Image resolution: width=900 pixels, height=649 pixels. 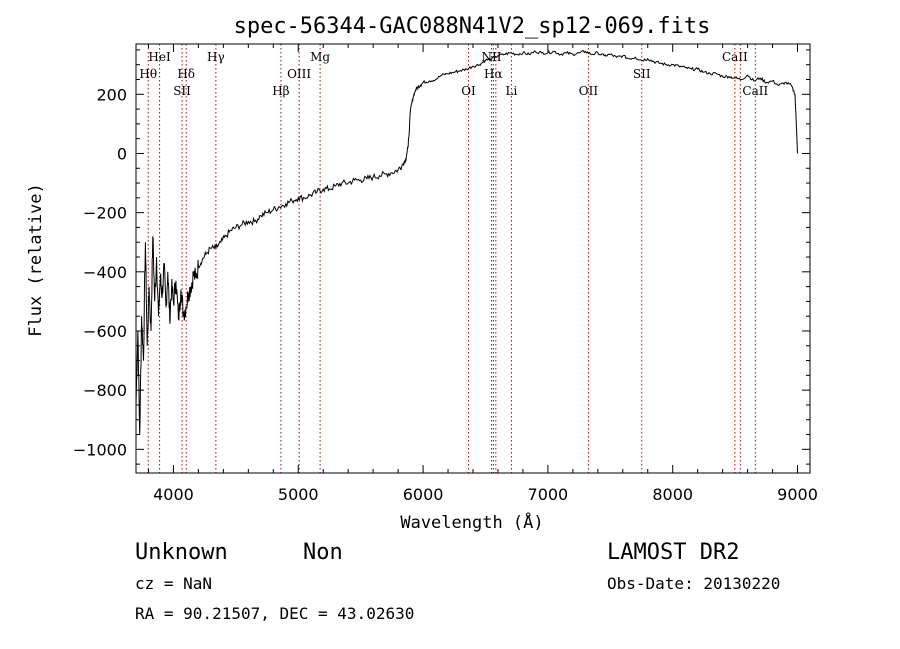 What do you see at coordinates (122, 153) in the screenshot?
I see `y-tick-label: 0` at bounding box center [122, 153].